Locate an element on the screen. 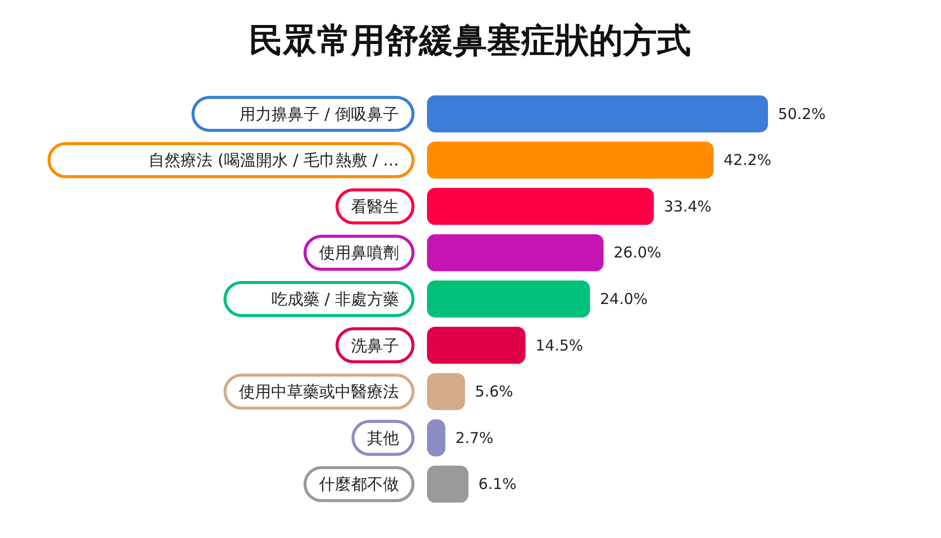  y-tick-label: 看醫生 is located at coordinates (375, 206).